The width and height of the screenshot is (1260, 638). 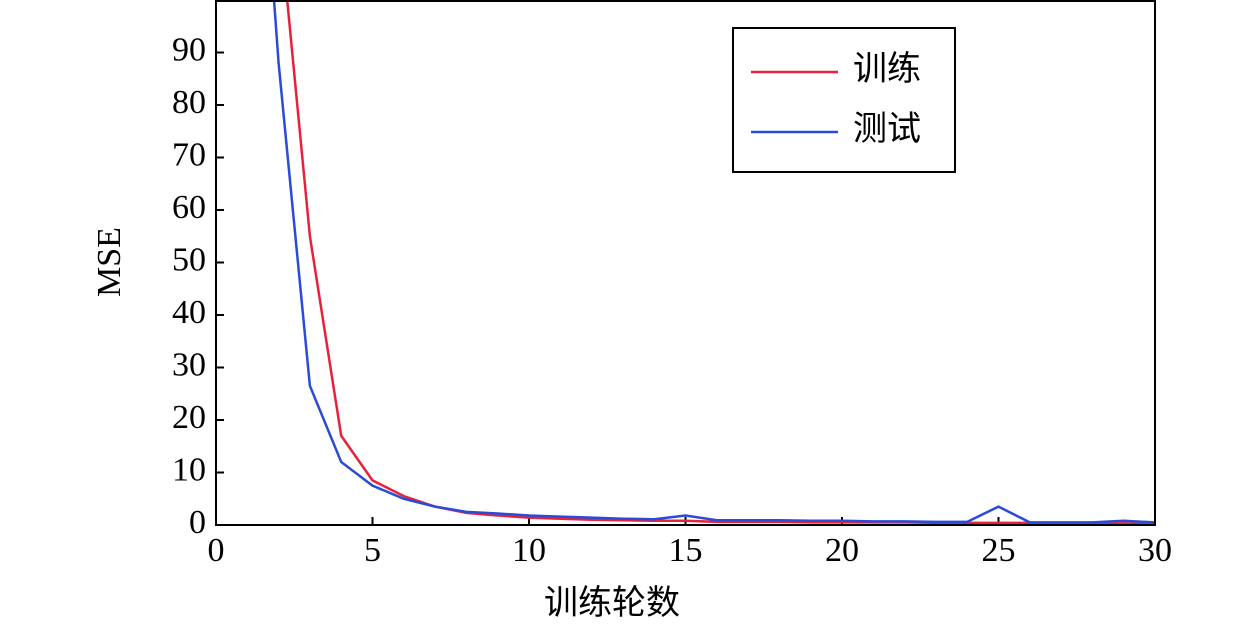 I want to click on y-tick-label: 50, so click(x=189, y=259).